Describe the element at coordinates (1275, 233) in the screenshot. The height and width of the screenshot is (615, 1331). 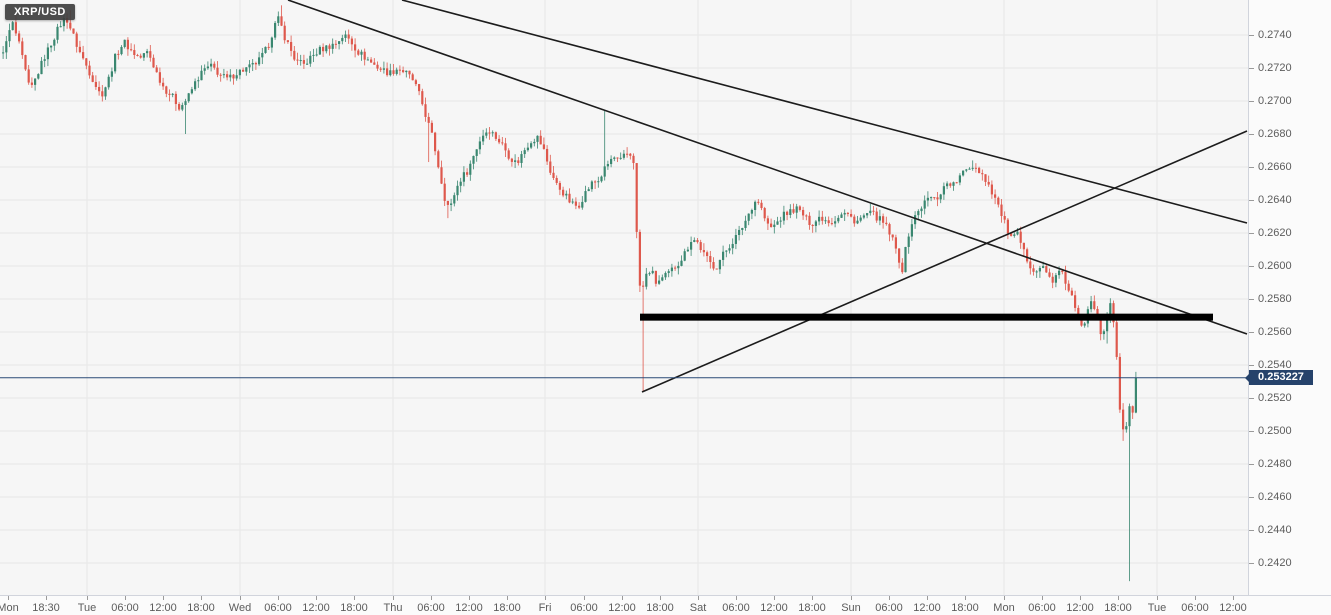
I see `price-axis-label: 0.2620` at that location.